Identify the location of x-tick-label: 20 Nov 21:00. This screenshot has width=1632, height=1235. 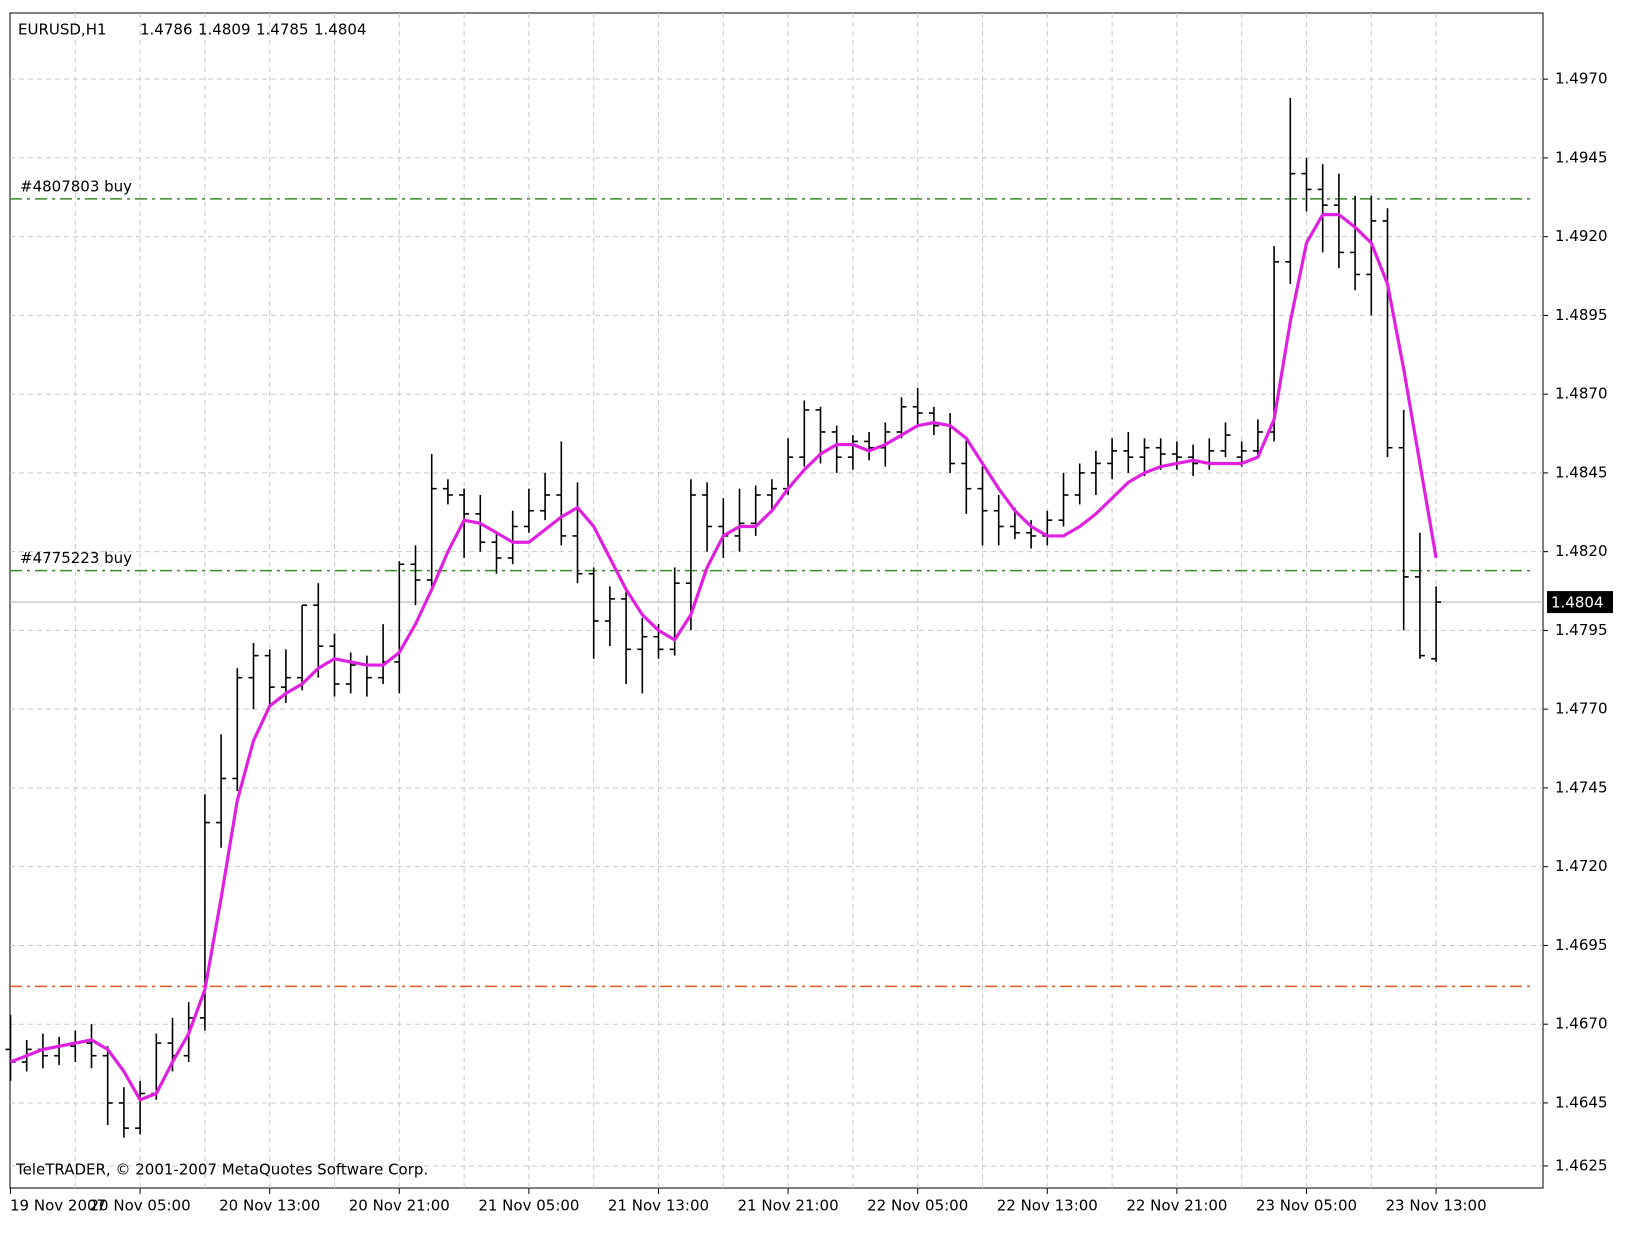
(399, 1206).